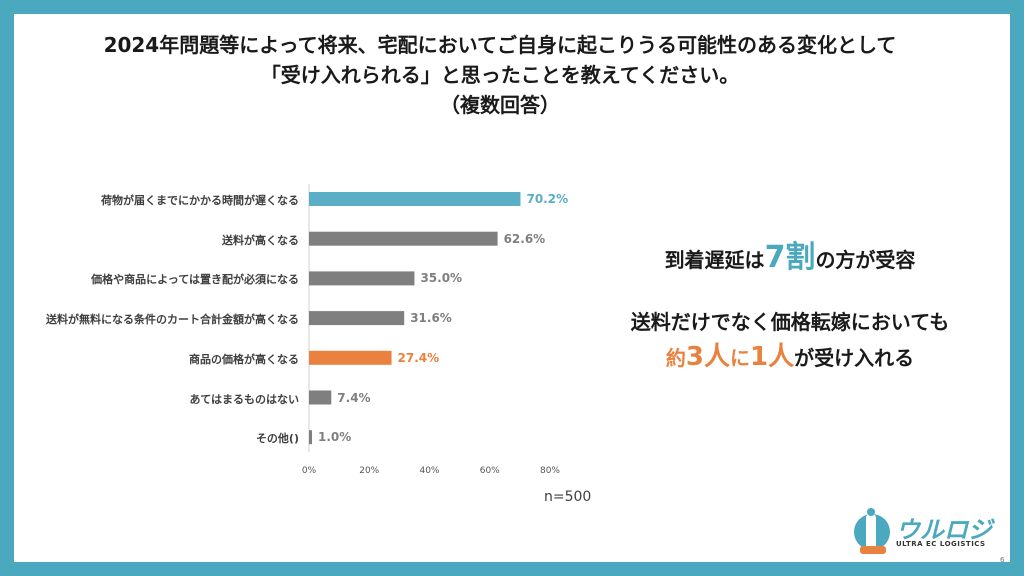  What do you see at coordinates (418, 357) in the screenshot?
I see `data-label: 27.4%` at bounding box center [418, 357].